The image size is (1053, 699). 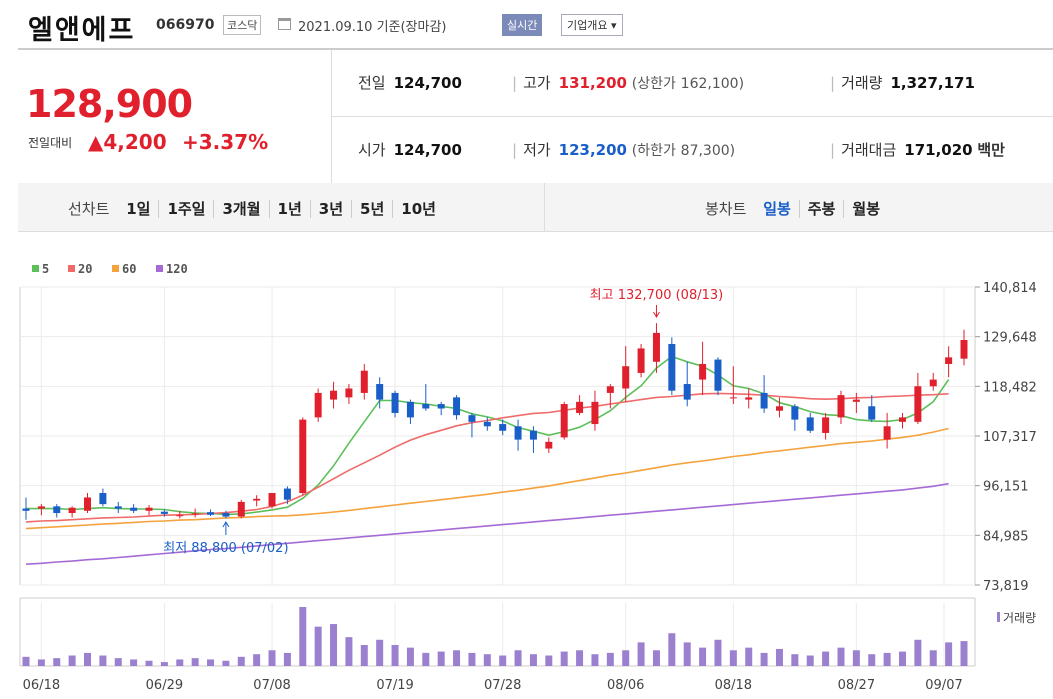 What do you see at coordinates (418, 209) in the screenshot?
I see `line-tab-6: 10년` at bounding box center [418, 209].